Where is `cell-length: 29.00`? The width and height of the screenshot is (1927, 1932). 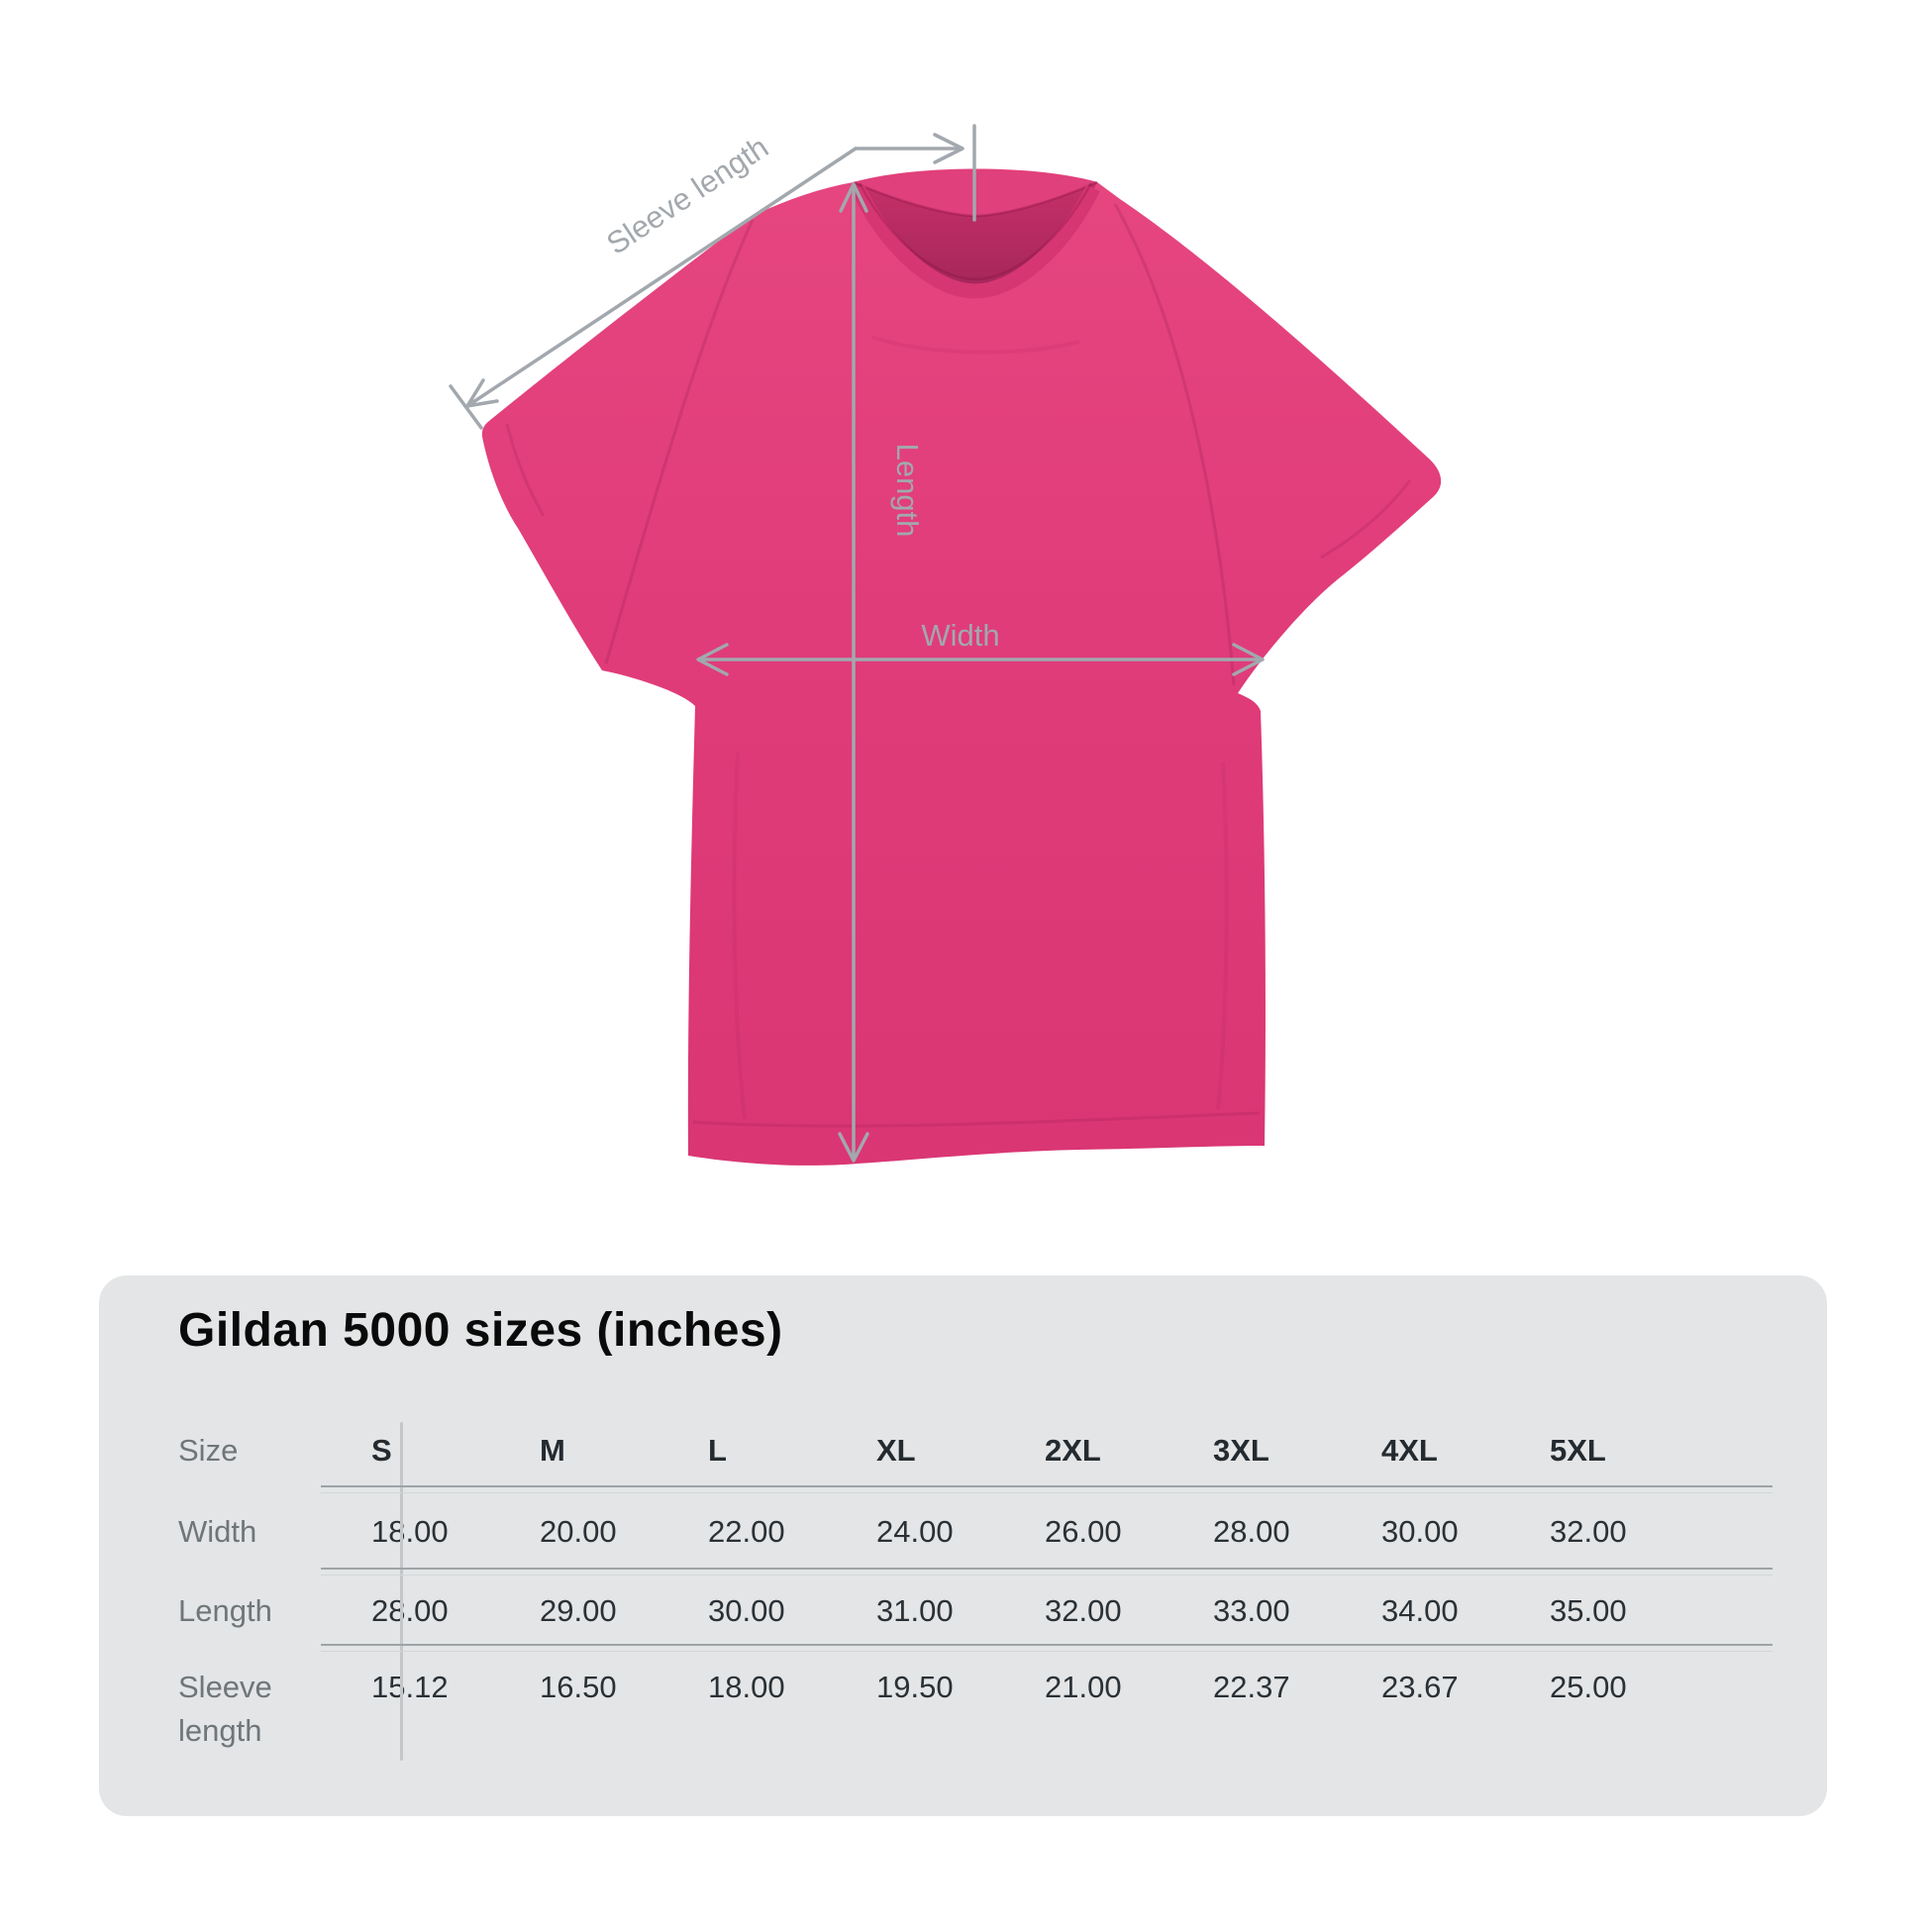
cell-length: 29.00 is located at coordinates (578, 1610).